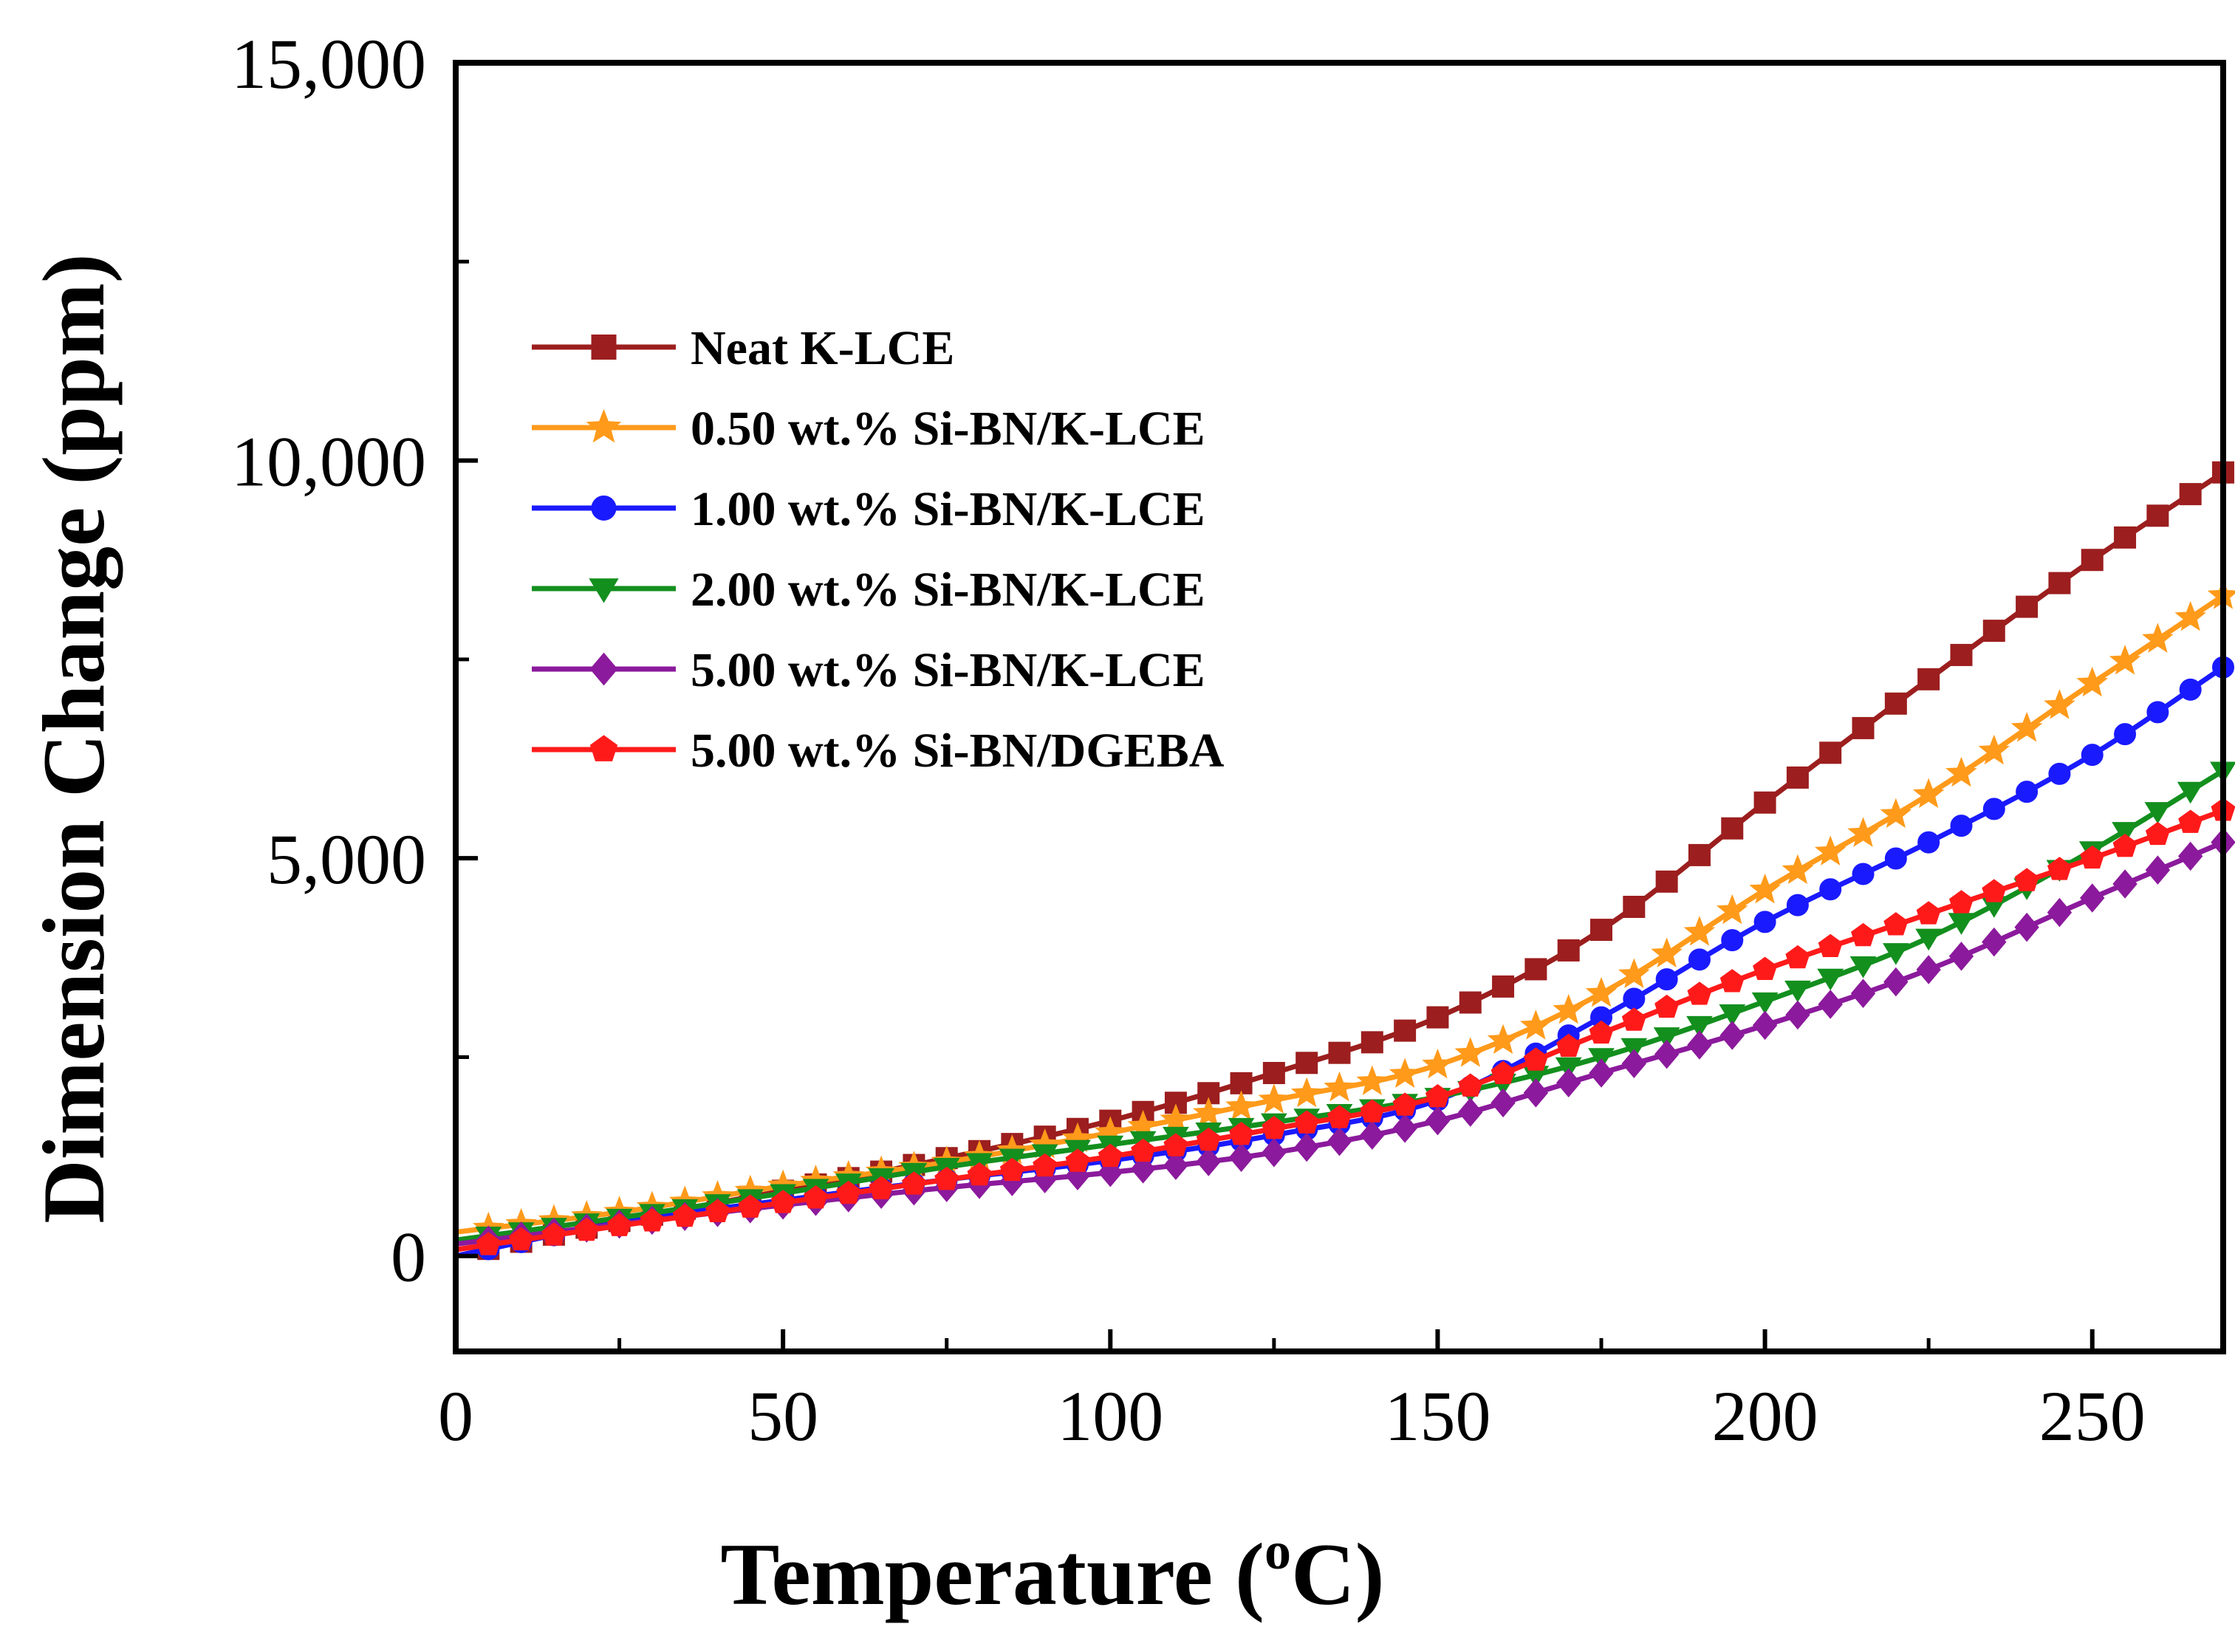  I want to click on legend-item: 2.00 wt.% Si-BN/K-LCE, so click(868, 590).